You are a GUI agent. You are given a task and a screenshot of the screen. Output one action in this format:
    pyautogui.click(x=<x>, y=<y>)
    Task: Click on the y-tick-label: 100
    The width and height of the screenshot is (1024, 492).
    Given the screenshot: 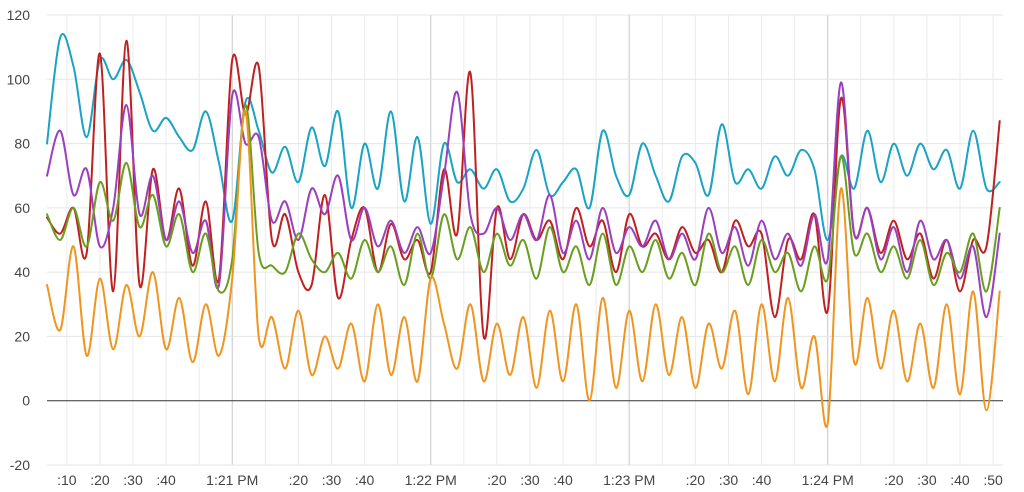 What is the action you would take?
    pyautogui.click(x=19, y=79)
    